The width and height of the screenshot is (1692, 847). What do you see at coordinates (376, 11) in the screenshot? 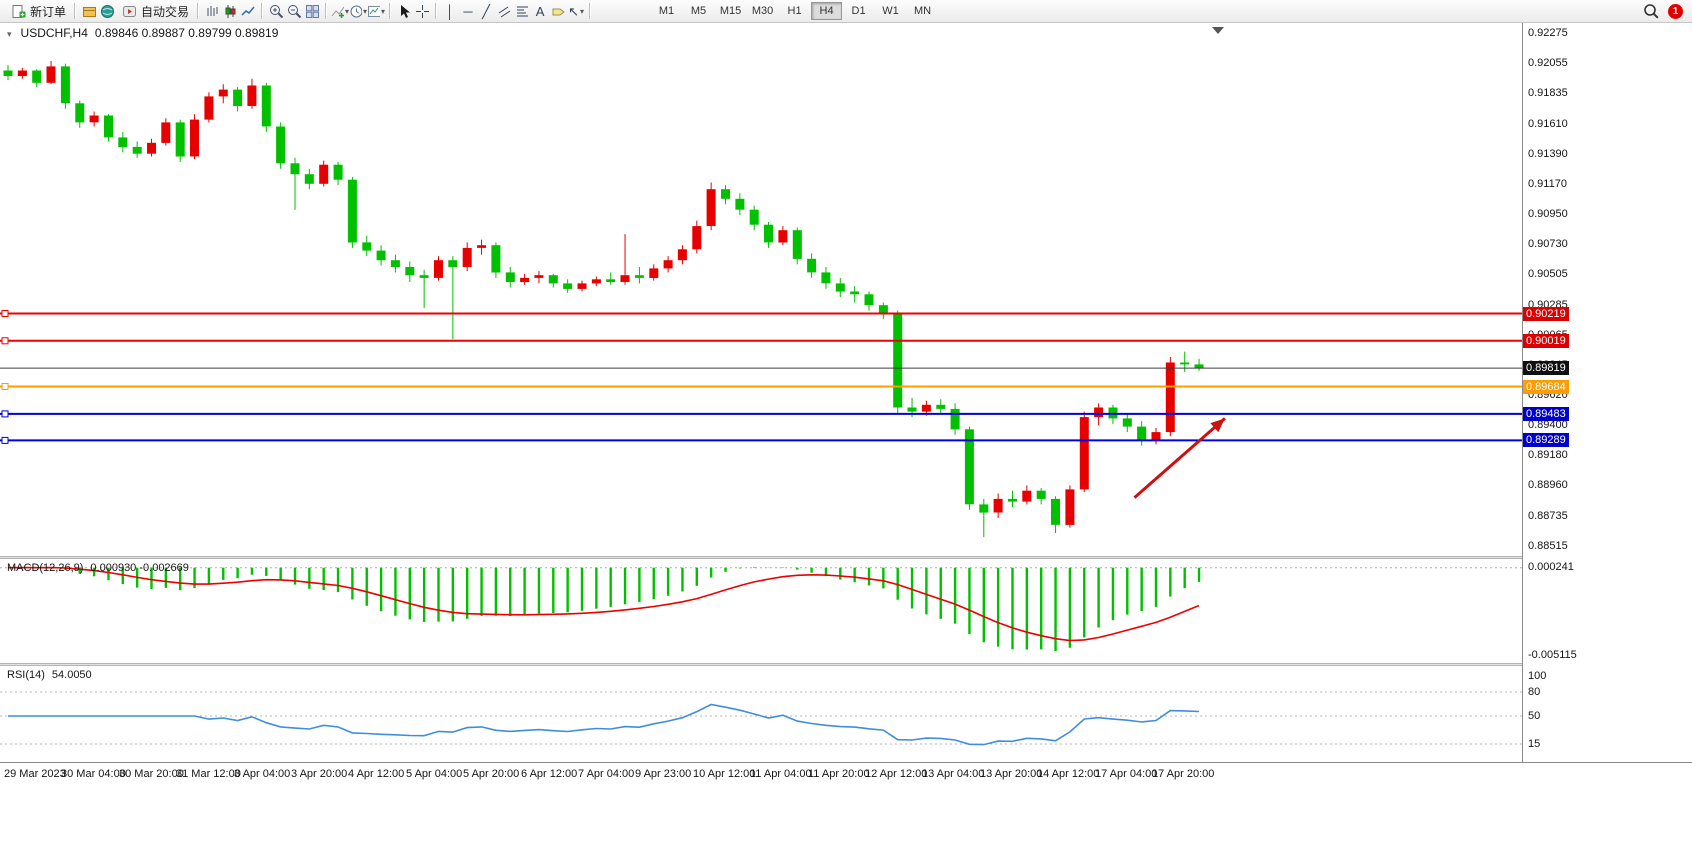
I see `templates-button` at bounding box center [376, 11].